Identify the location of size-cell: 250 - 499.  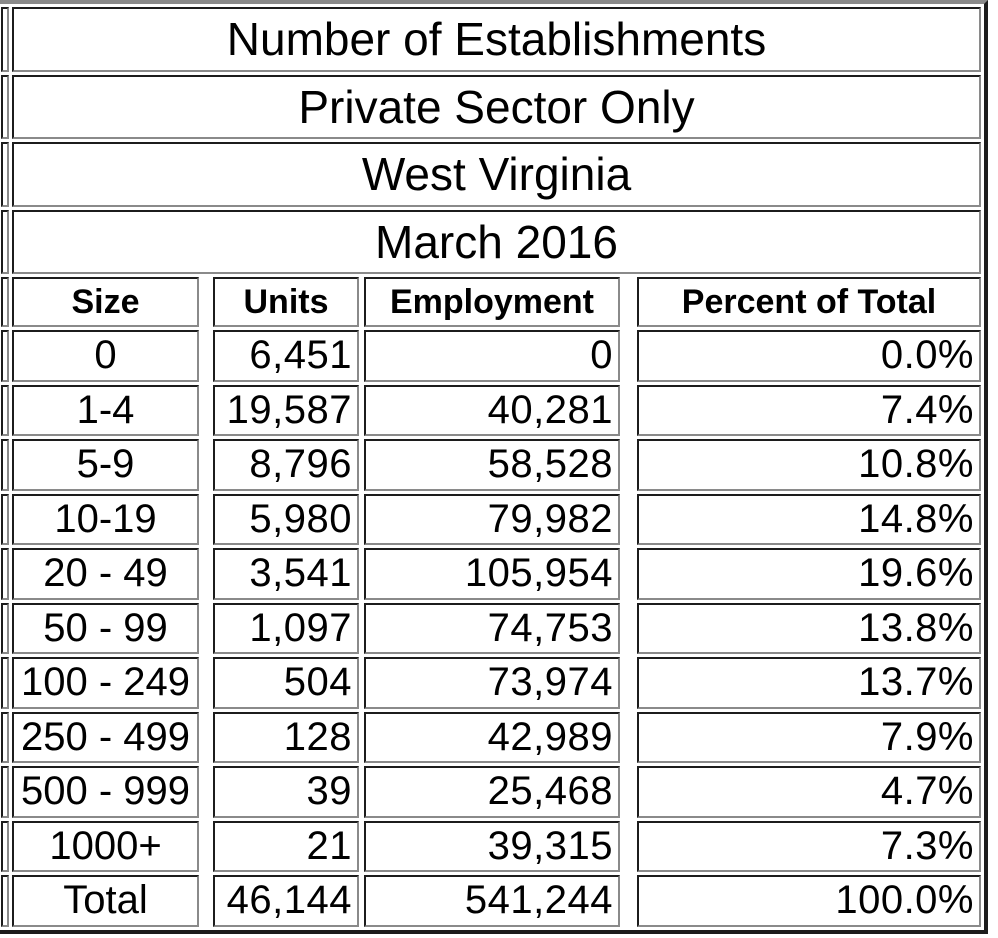
(105, 737).